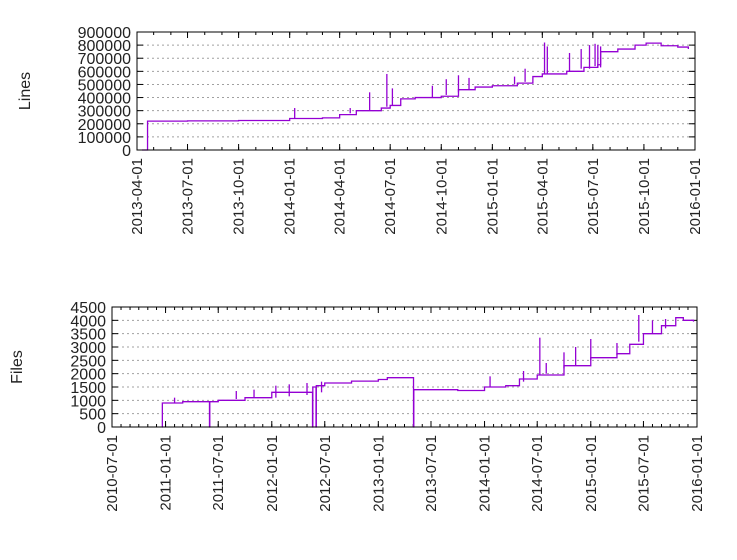 This screenshot has height=560, width=737. Describe the element at coordinates (166, 473) in the screenshot. I see `x-tick-label: 2011-01-01` at that location.